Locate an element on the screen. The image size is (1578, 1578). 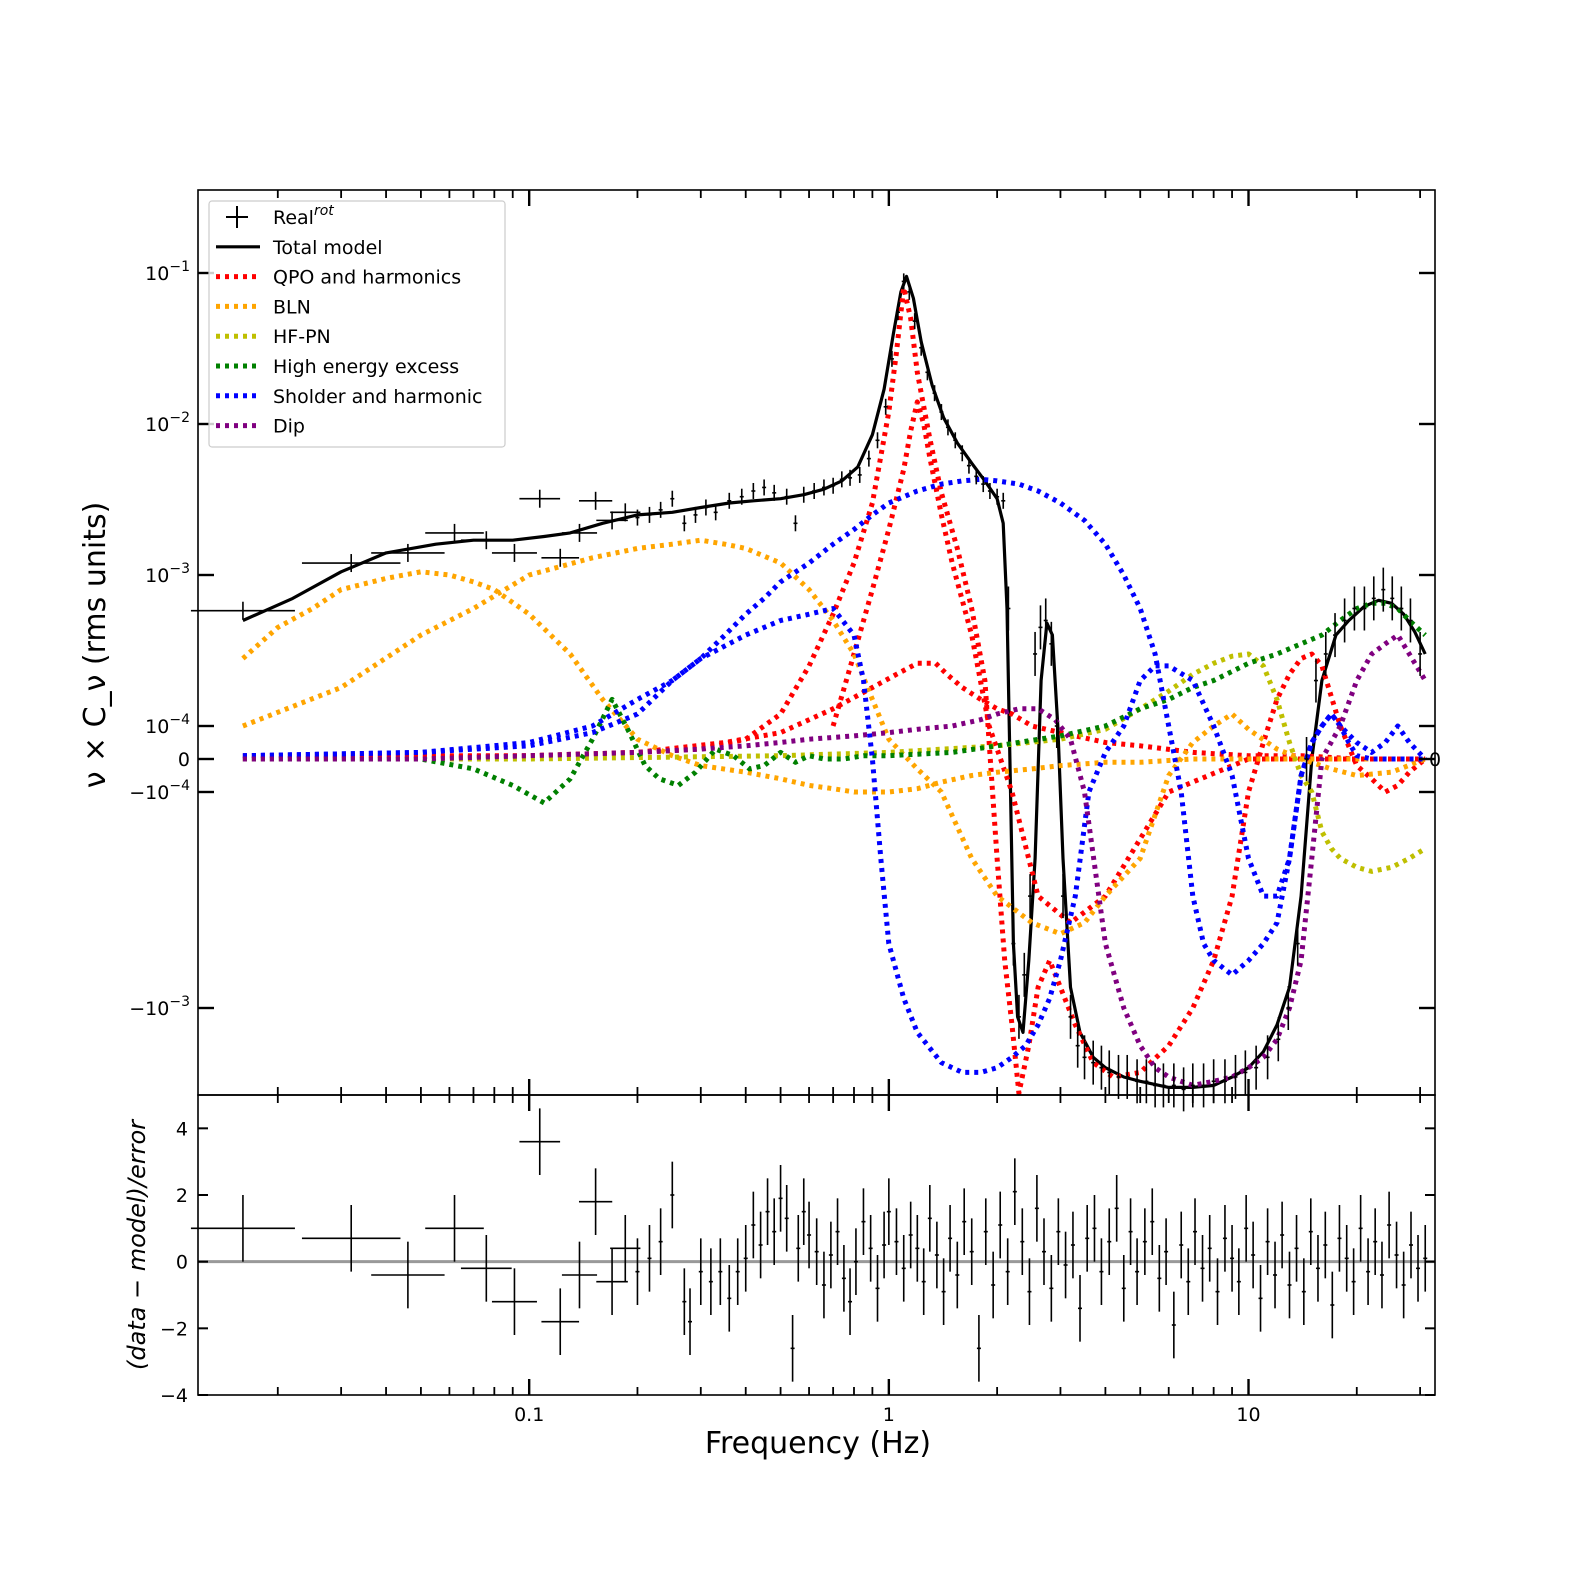
ytick-label: 10−2 is located at coordinates (167, 423).